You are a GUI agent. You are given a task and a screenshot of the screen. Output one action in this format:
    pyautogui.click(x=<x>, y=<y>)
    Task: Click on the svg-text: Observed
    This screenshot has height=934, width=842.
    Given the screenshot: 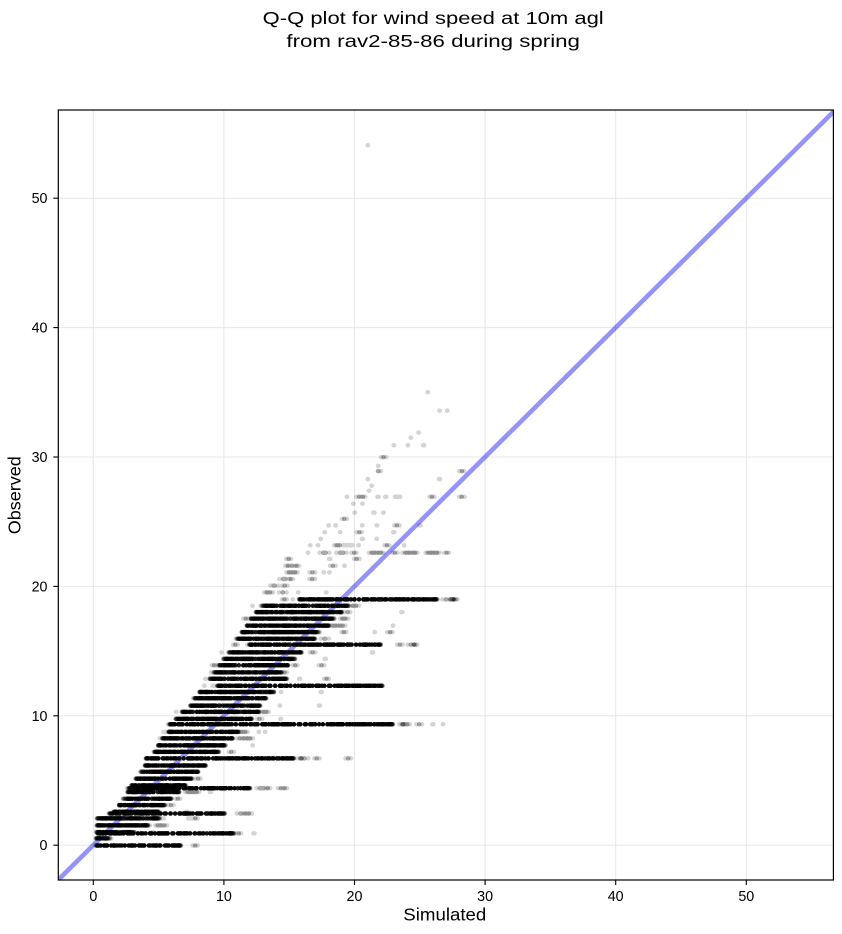 What is the action you would take?
    pyautogui.click(x=15, y=495)
    